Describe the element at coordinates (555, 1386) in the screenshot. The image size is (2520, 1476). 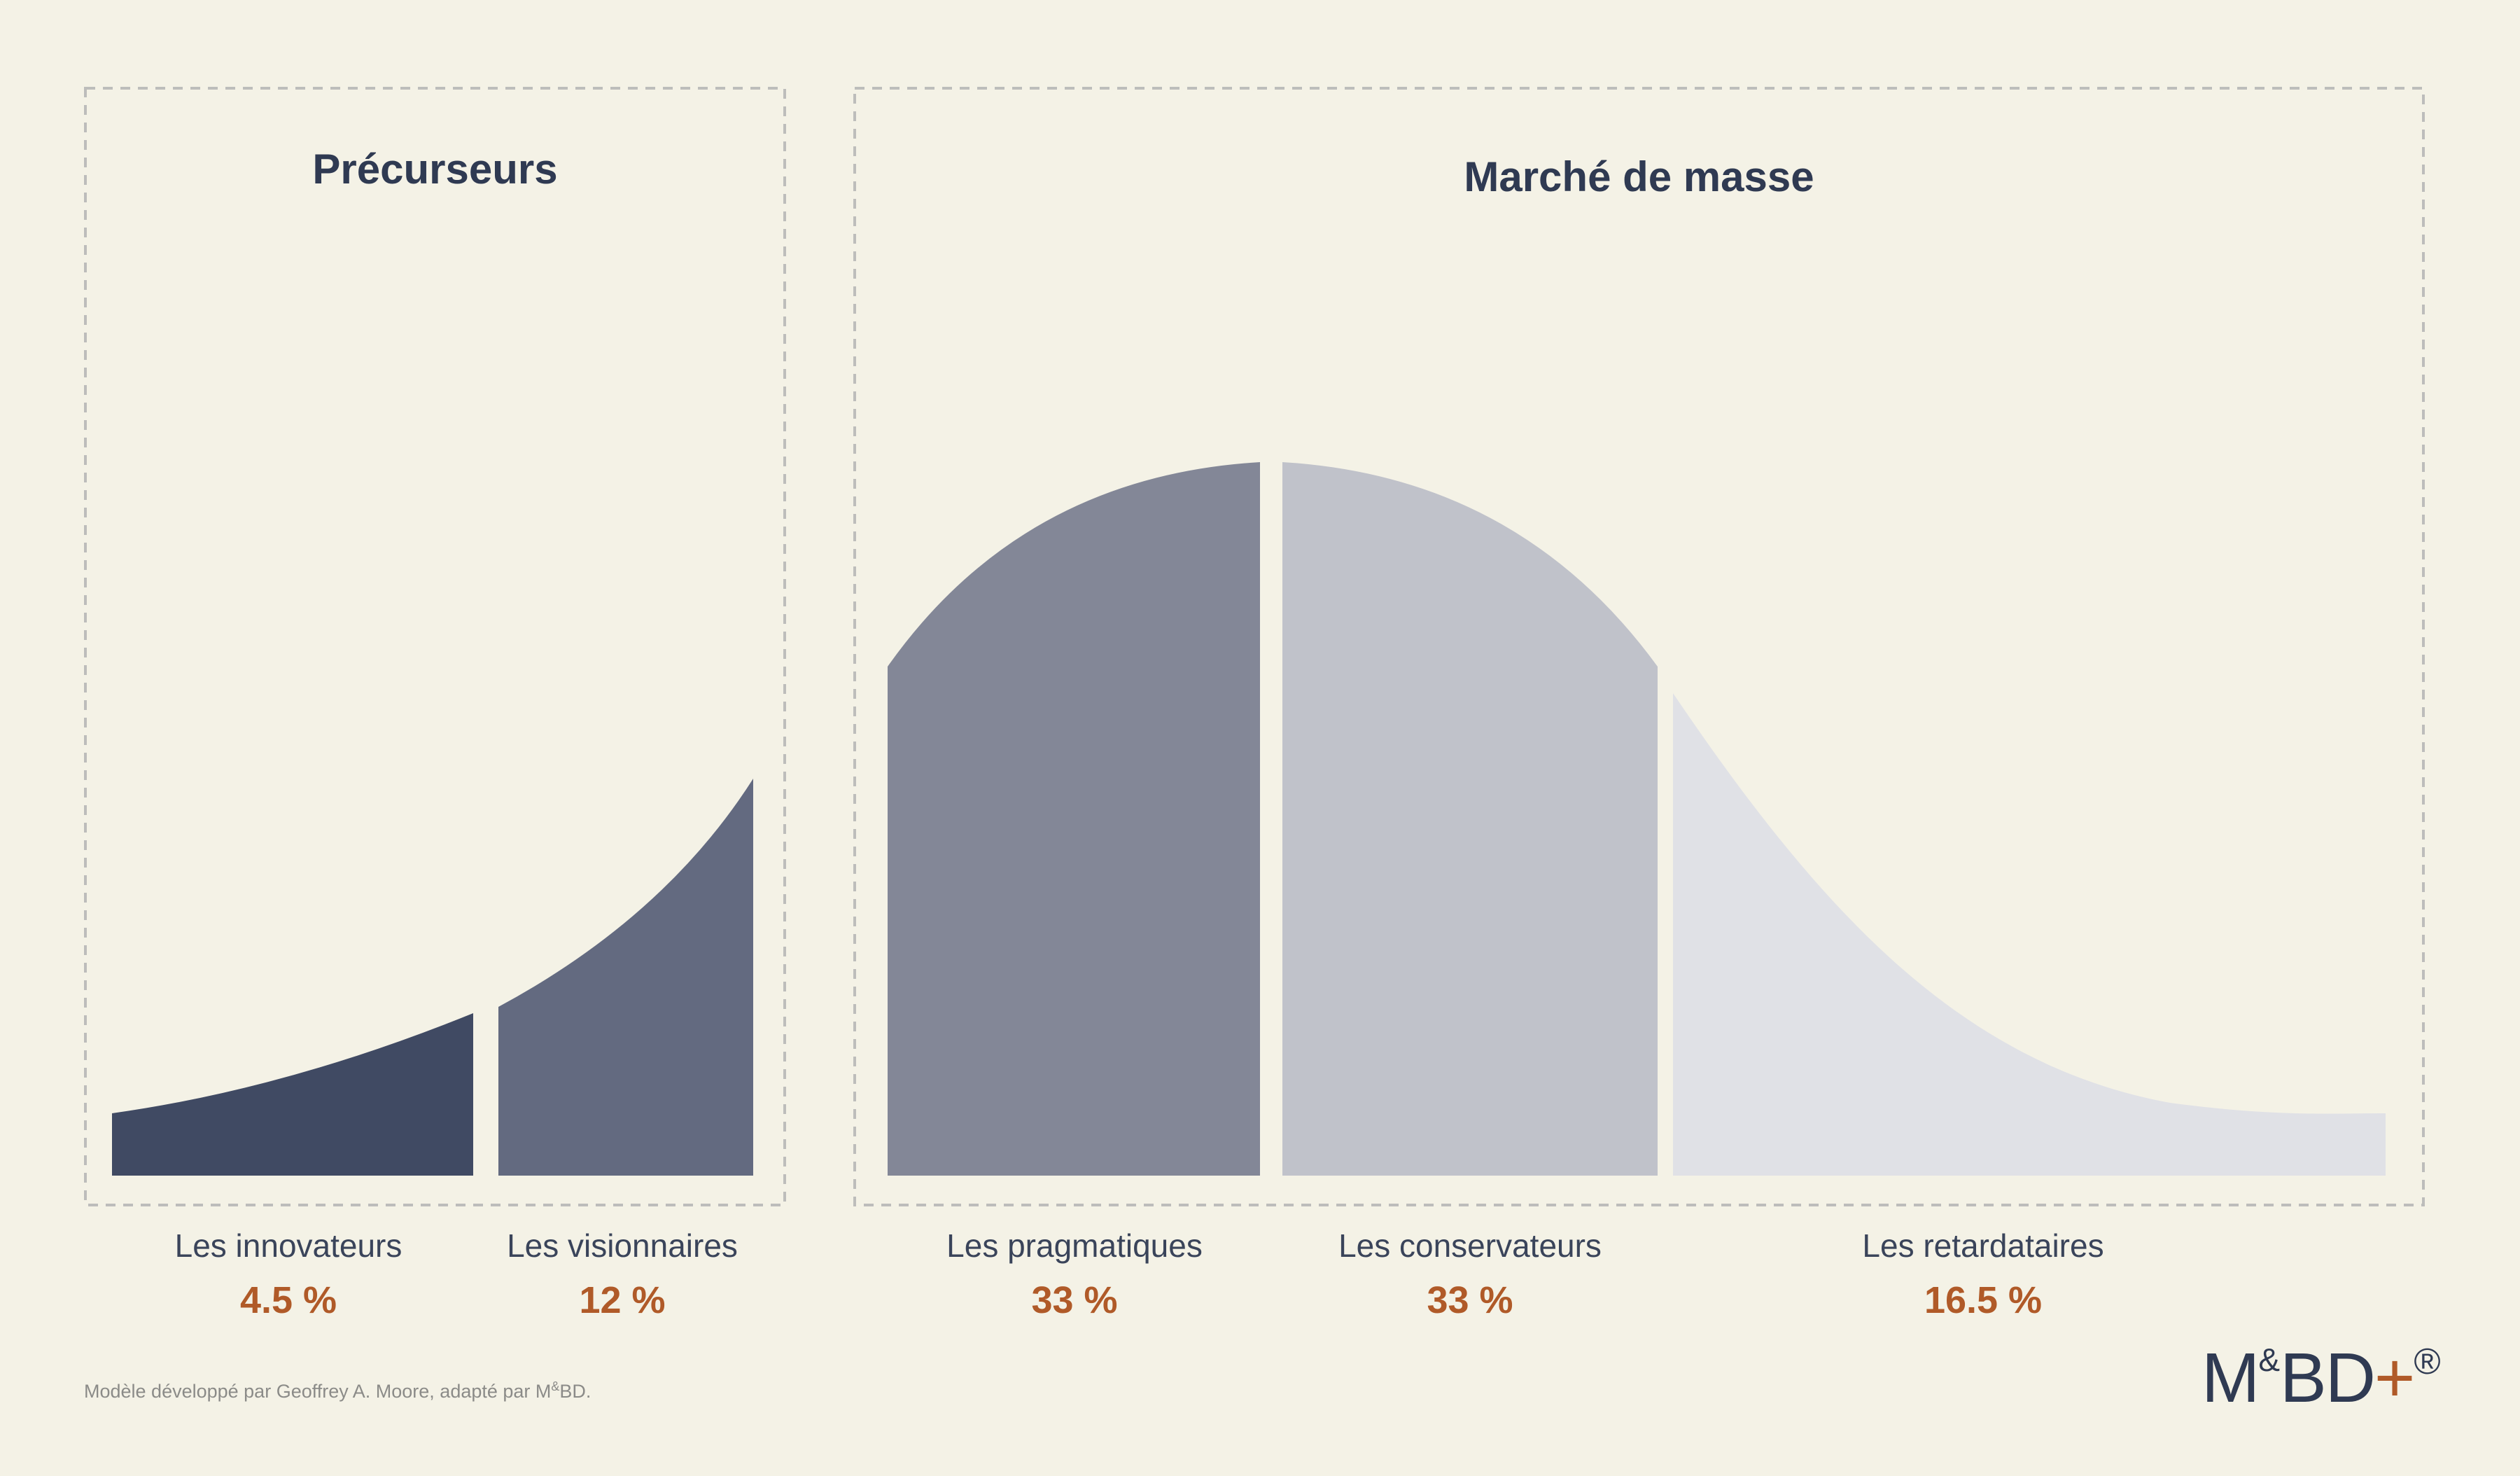
I see `footnote-sup: &` at that location.